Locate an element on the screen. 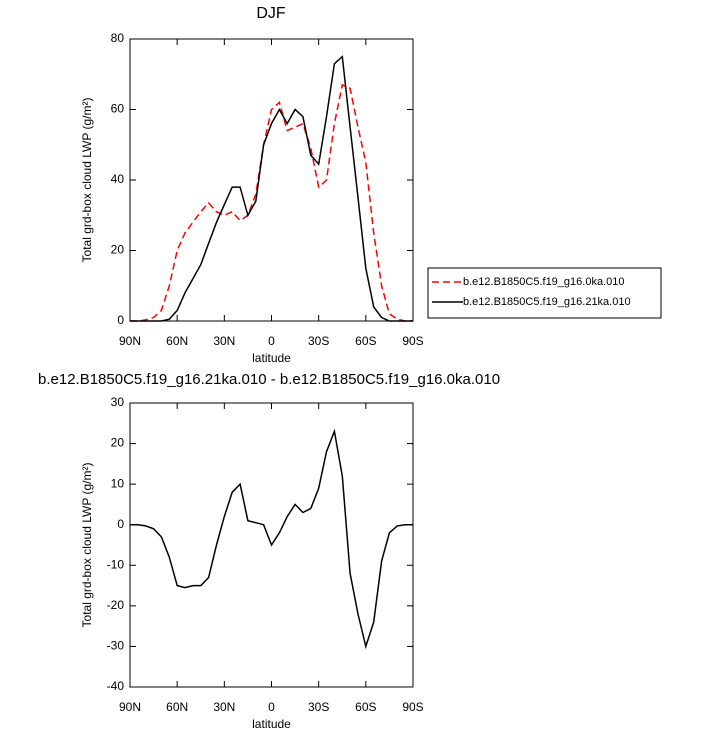  y-tick-label: 30 is located at coordinates (118, 402).